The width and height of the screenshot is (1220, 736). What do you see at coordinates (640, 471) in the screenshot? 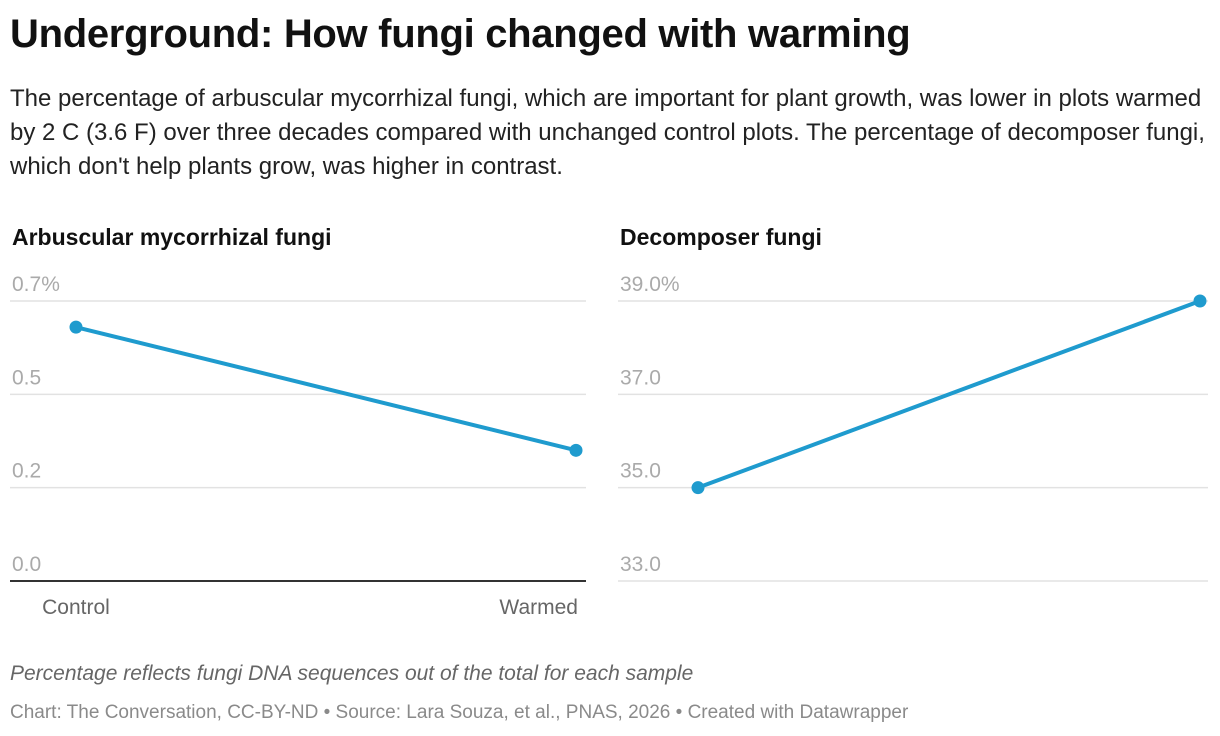
I see `decomposer-y-tick-label: 35.0` at bounding box center [640, 471].